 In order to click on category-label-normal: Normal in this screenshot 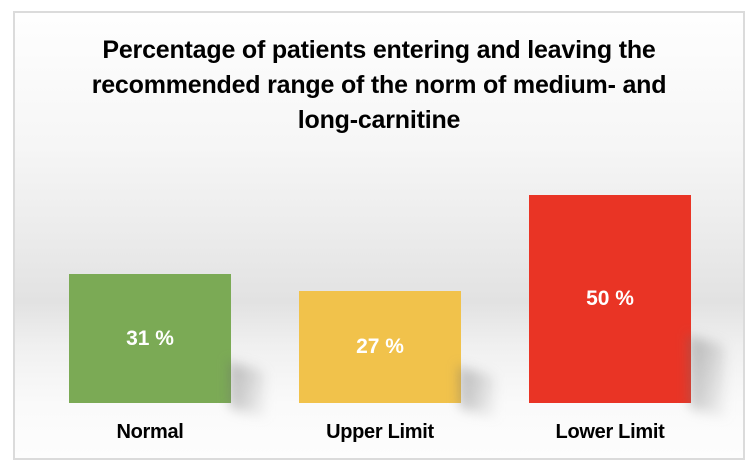, I will do `click(150, 432)`.